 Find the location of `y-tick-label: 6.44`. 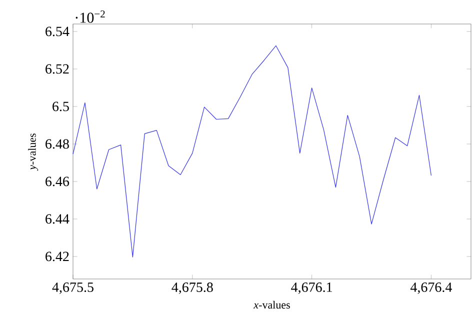

y-tick-label: 6.44 is located at coordinates (58, 219).